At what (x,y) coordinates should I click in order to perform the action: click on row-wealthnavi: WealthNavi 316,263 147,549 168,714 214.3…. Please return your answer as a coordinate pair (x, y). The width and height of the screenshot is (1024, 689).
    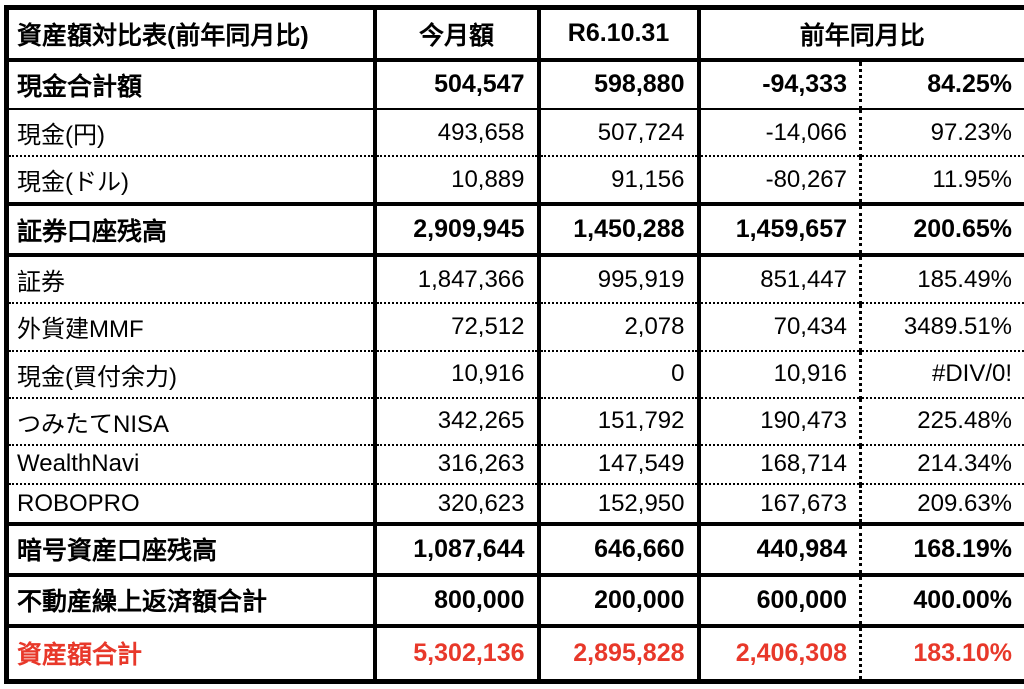
    Looking at the image, I should click on (515, 464).